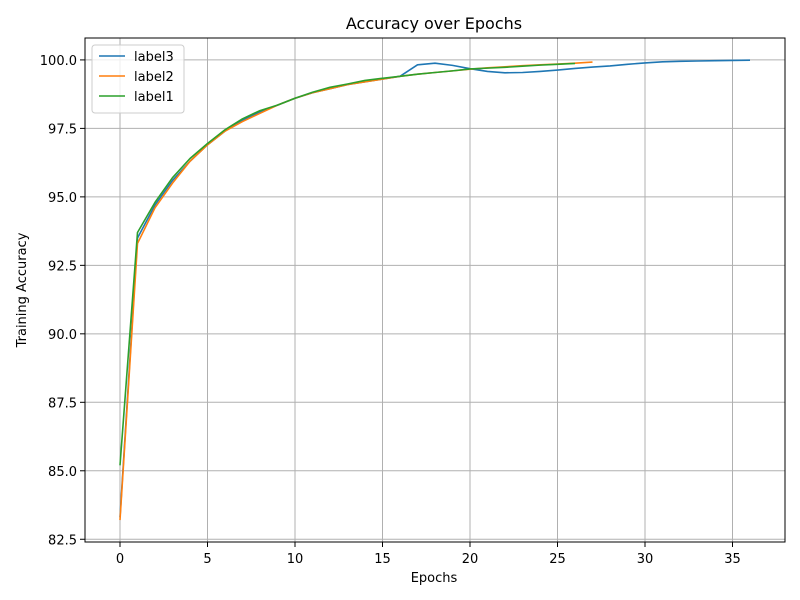 This screenshot has height=600, width=800. Describe the element at coordinates (62, 198) in the screenshot. I see `y-tick-label: 95.0` at that location.